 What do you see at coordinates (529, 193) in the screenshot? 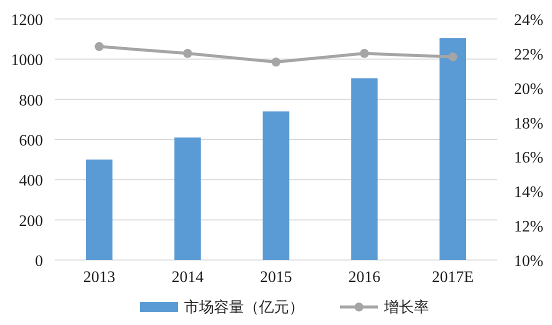
I see `y2-tick-label: 14%` at bounding box center [529, 193].